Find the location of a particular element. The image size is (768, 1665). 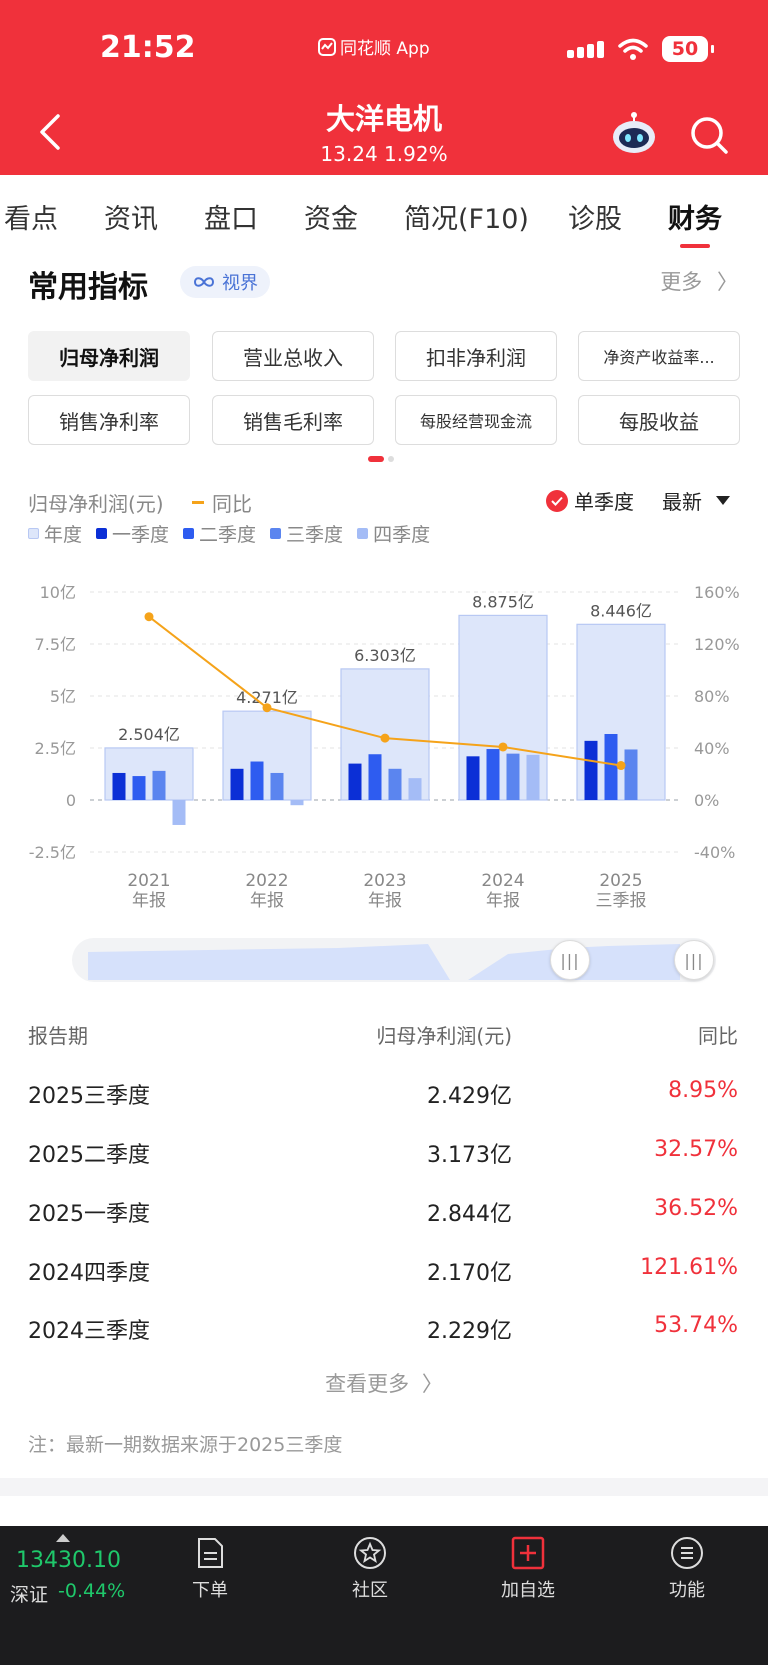

range-handle-end: ||| is located at coordinates (694, 960).